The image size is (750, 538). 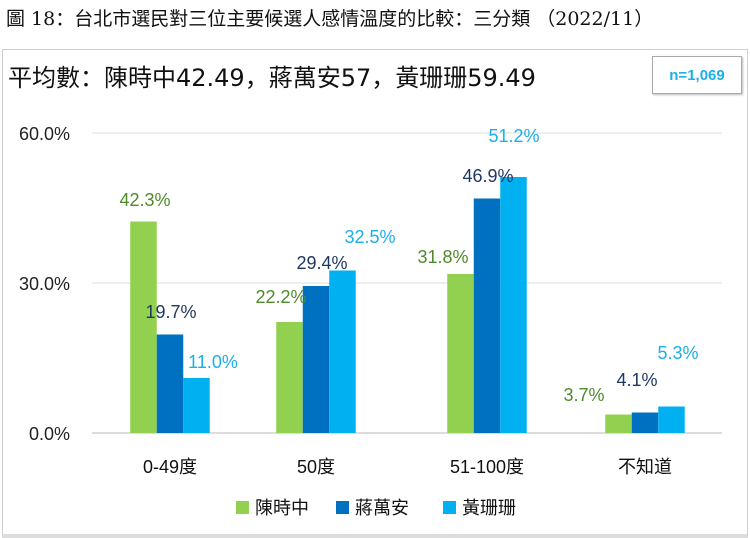 I want to click on y-tick-label: 60.0%, so click(x=44, y=134).